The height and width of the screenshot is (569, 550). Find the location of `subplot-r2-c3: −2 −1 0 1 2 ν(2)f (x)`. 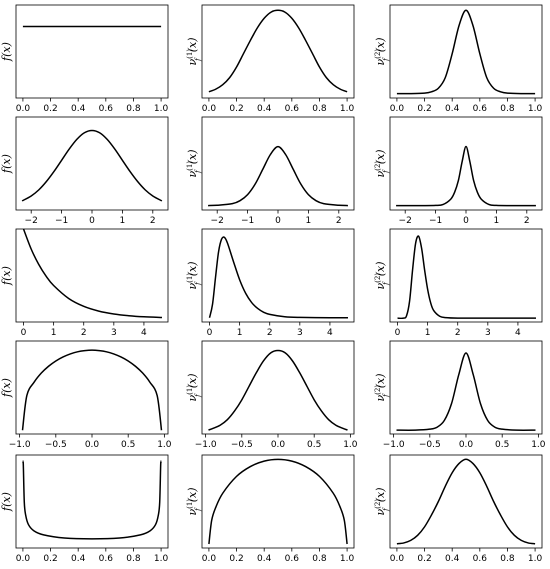

subplot-r2-c3: −2 −1 0 1 2 ν(2)f (x) is located at coordinates (458, 171).